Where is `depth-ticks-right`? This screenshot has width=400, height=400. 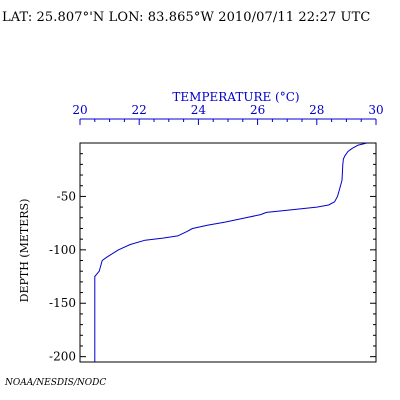
depth-ticks-right is located at coordinates (373, 250).